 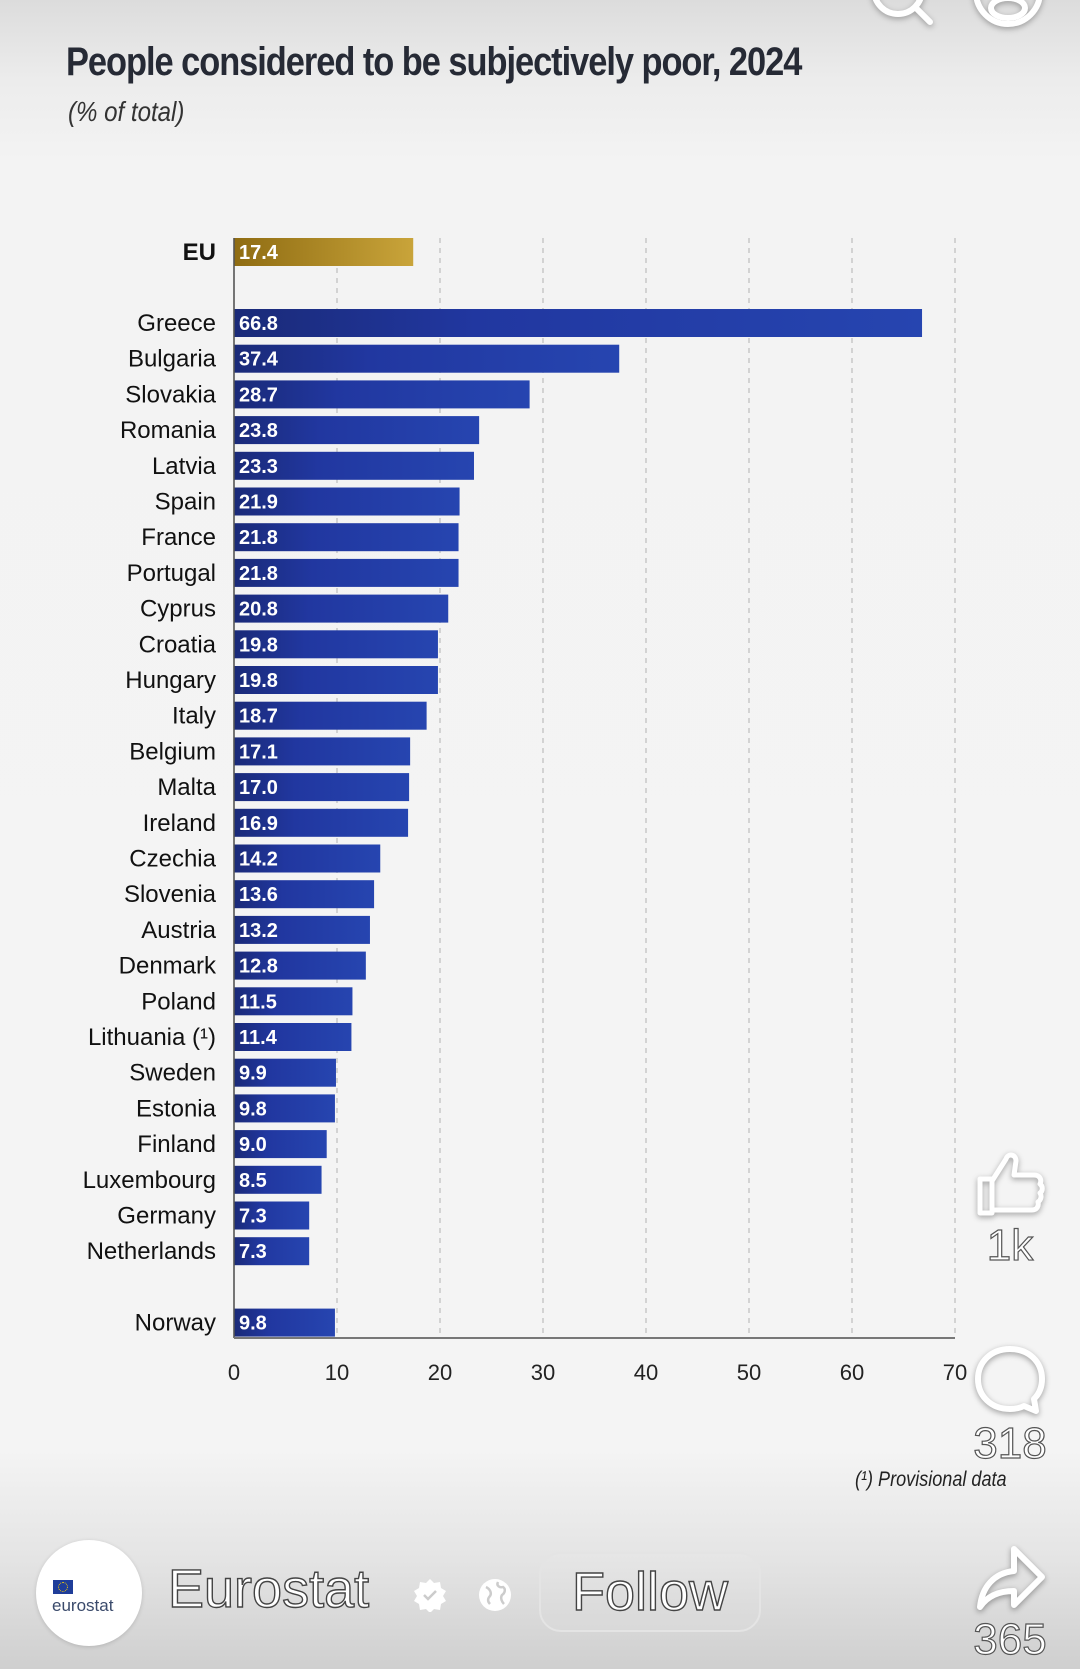 I want to click on share-action: 365, so click(x=1010, y=1604).